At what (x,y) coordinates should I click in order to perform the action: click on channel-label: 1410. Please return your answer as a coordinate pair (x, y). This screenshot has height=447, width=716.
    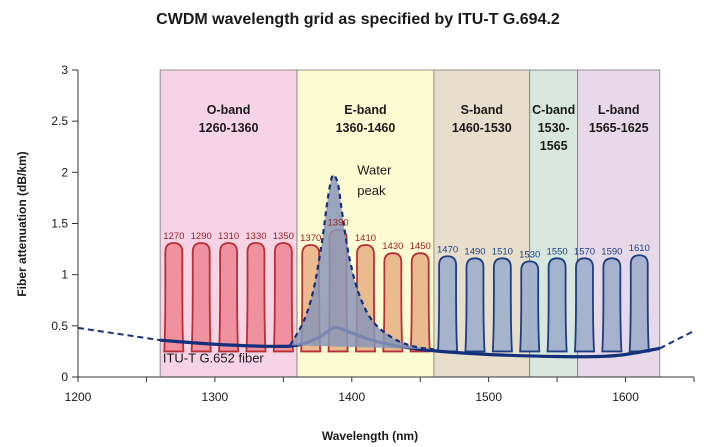
    Looking at the image, I should click on (365, 238).